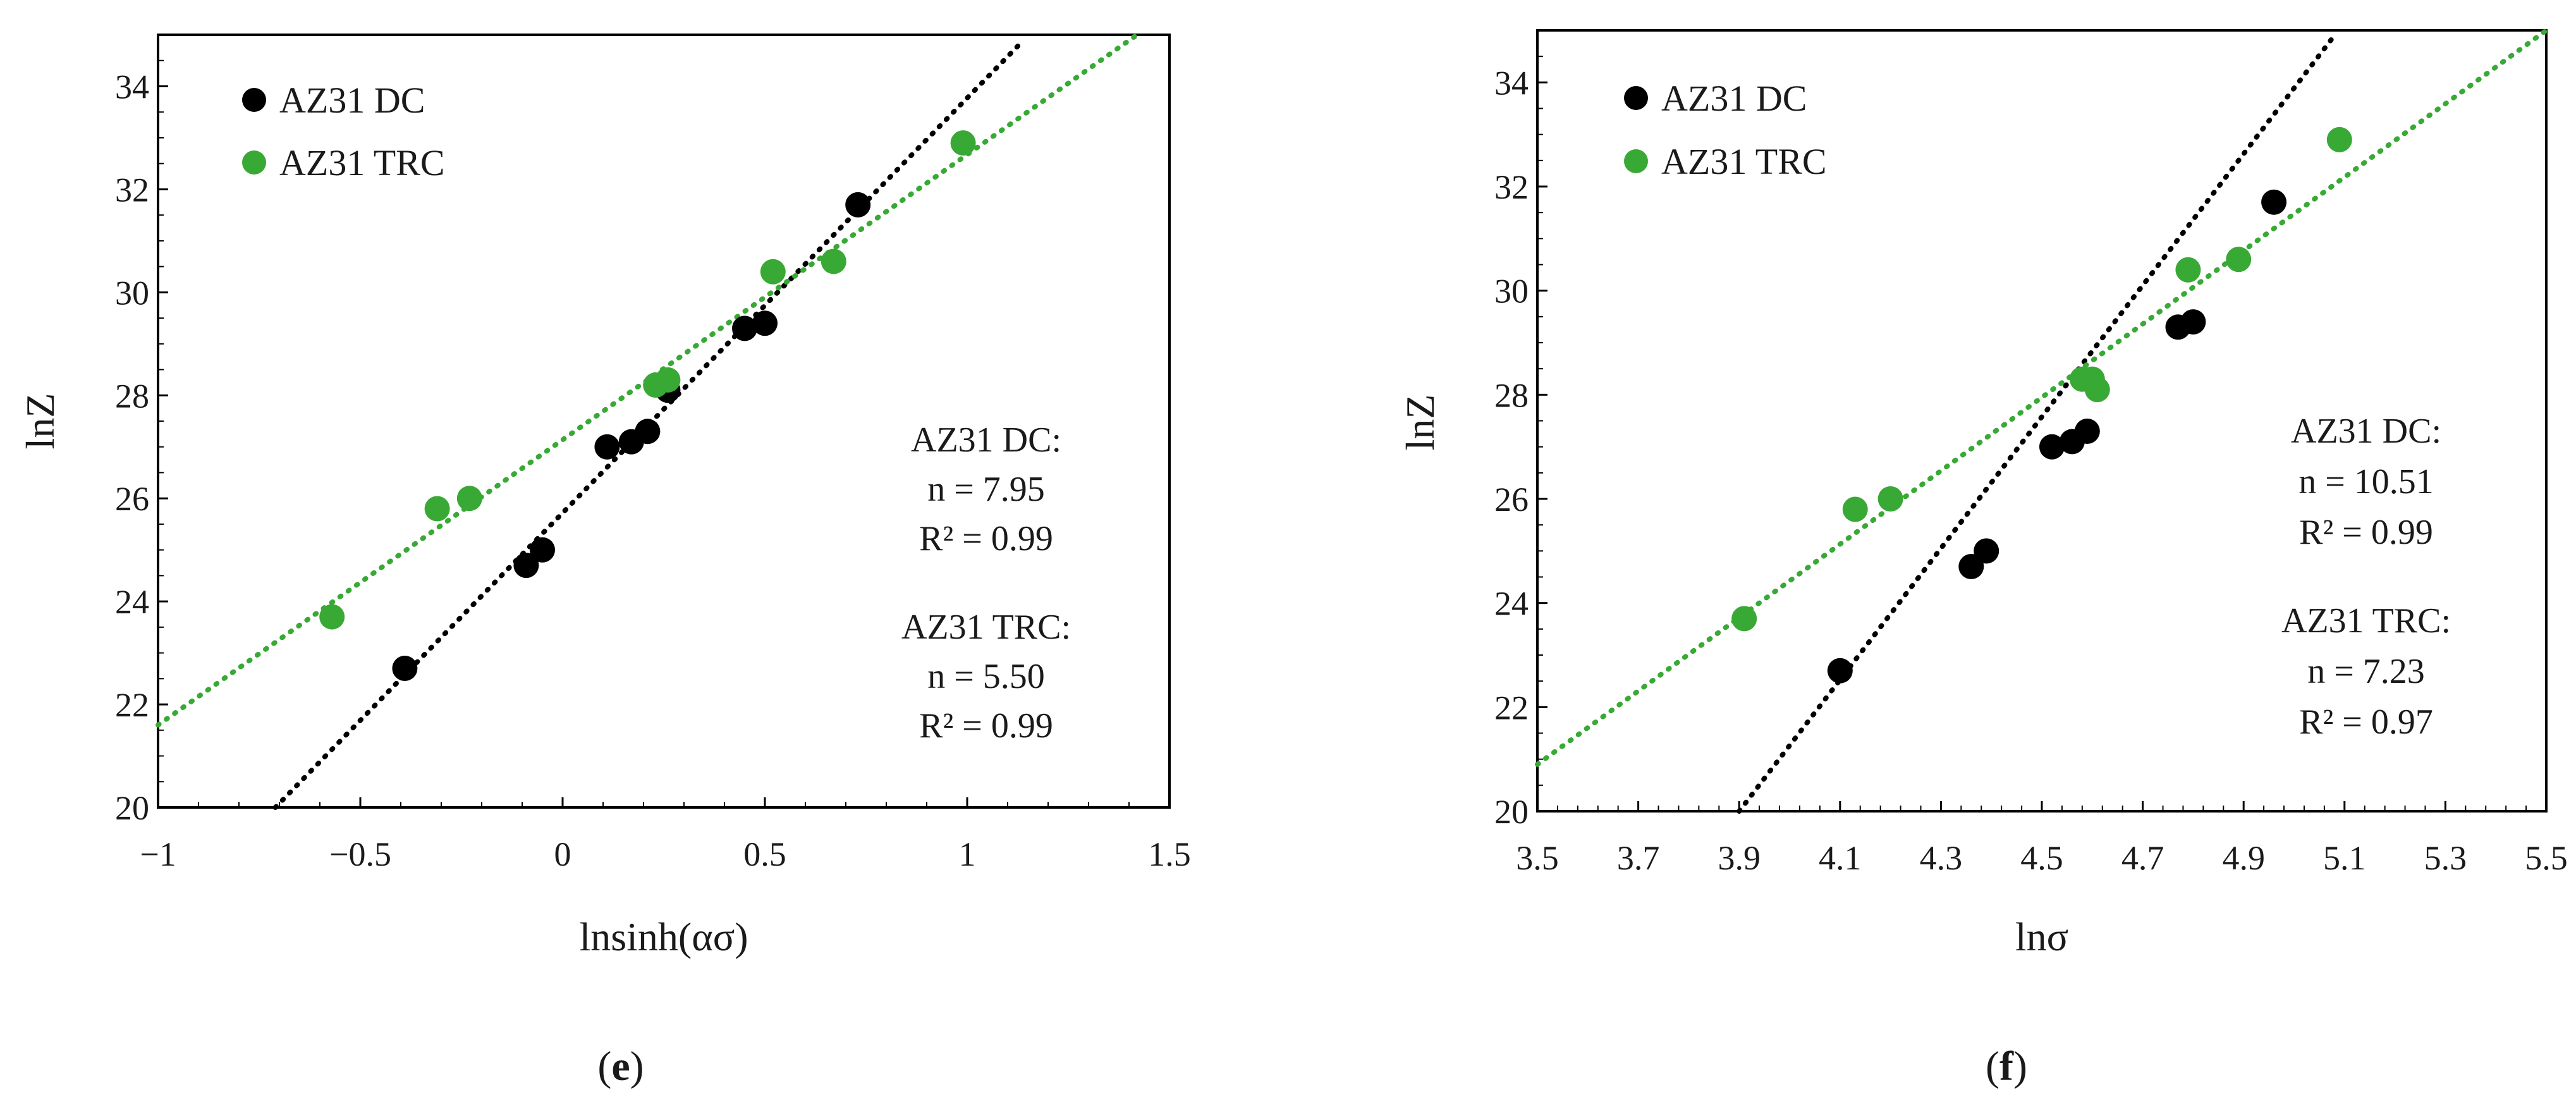 The width and height of the screenshot is (2576, 1104). Describe the element at coordinates (1537, 858) in the screenshot. I see `x-tick-label: 3.5` at that location.